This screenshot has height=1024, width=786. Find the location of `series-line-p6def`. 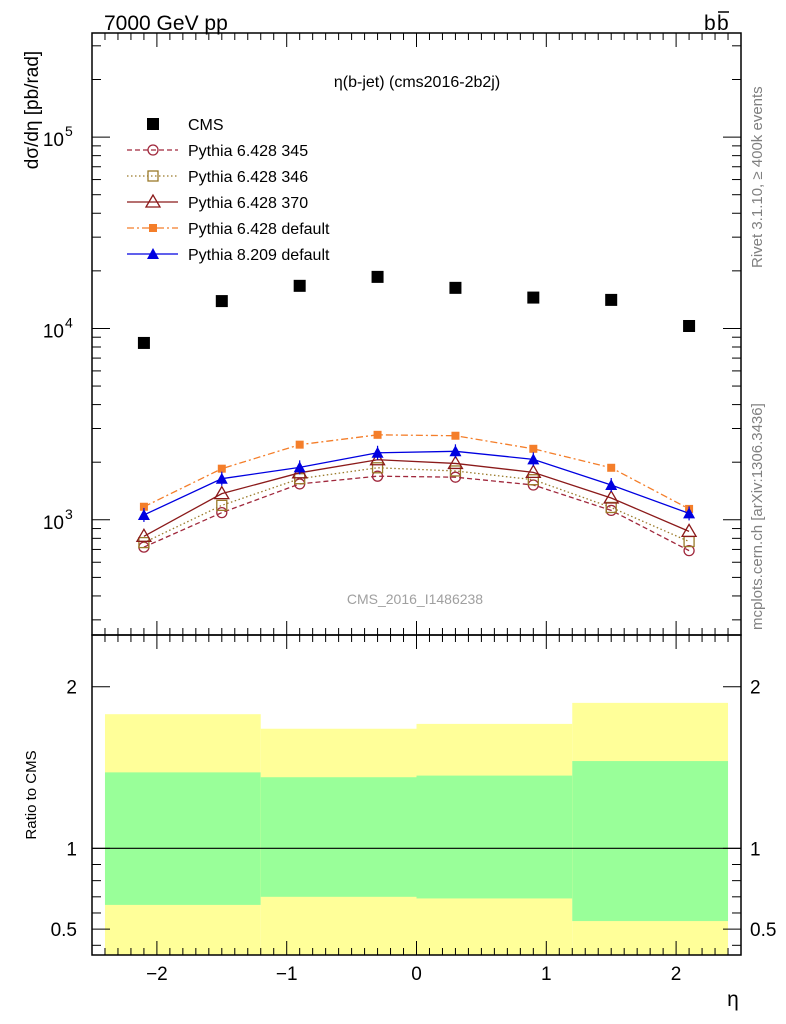

series-line-p6def is located at coordinates (416, 472).